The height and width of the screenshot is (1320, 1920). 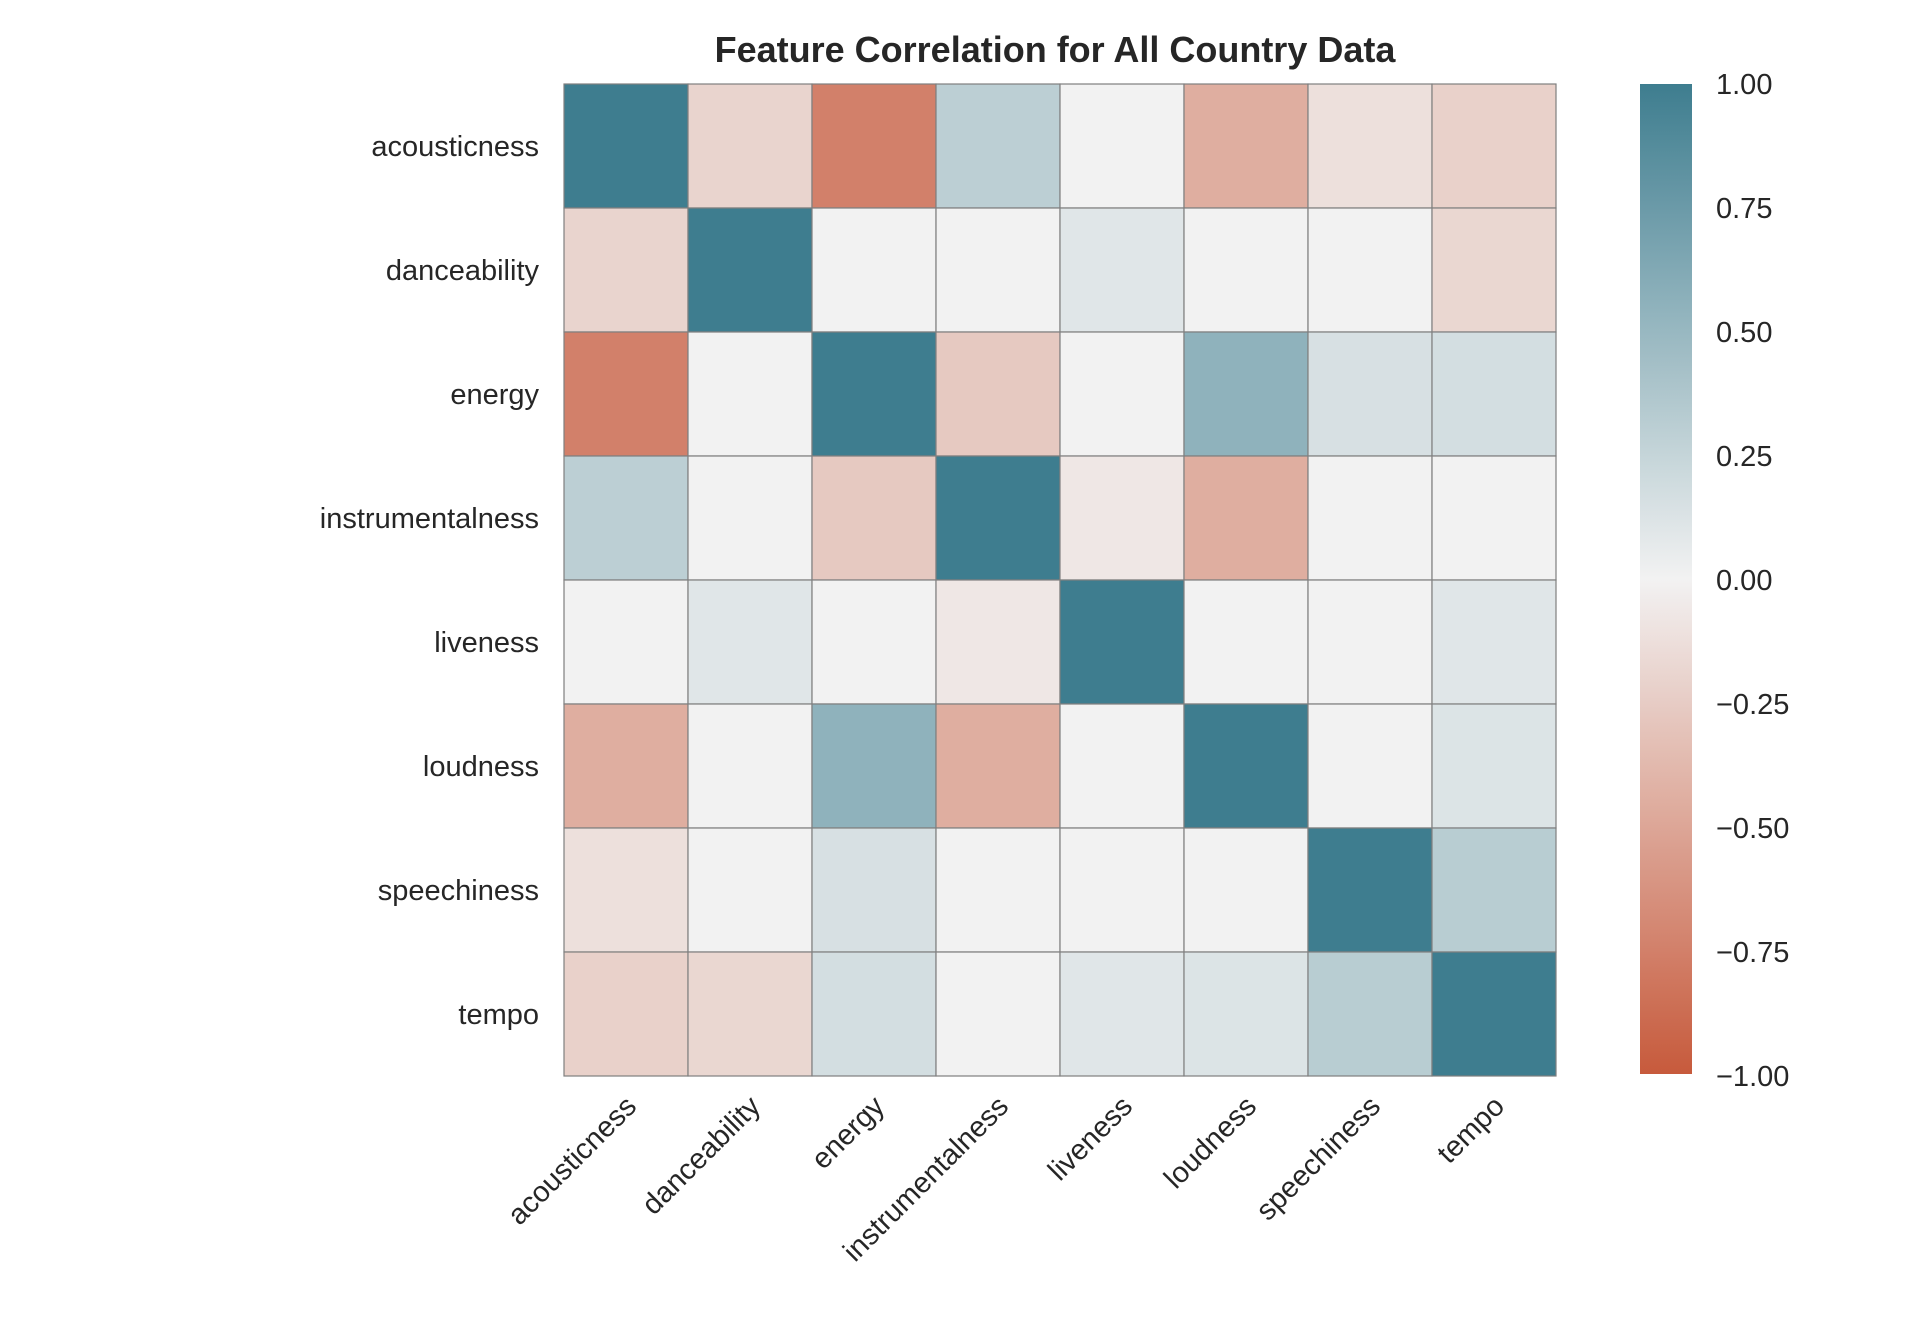 What do you see at coordinates (1744, 333) in the screenshot?
I see `colorbar-tick-label: 0.50` at bounding box center [1744, 333].